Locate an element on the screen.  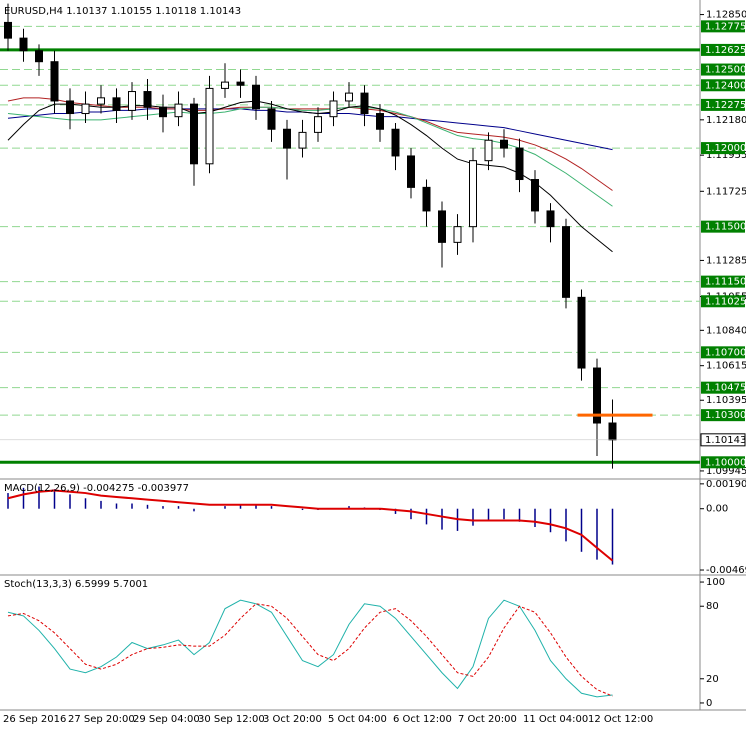
level-label: 1.10300 is located at coordinates (725, 415).